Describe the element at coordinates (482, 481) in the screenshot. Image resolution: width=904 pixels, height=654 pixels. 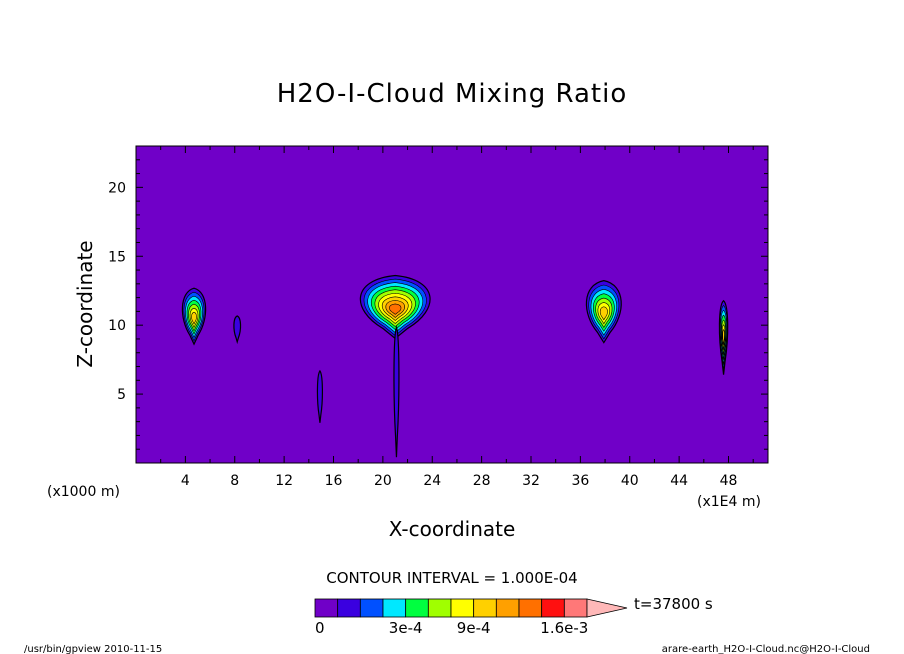
I see `x-tick-label-6: 28` at that location.